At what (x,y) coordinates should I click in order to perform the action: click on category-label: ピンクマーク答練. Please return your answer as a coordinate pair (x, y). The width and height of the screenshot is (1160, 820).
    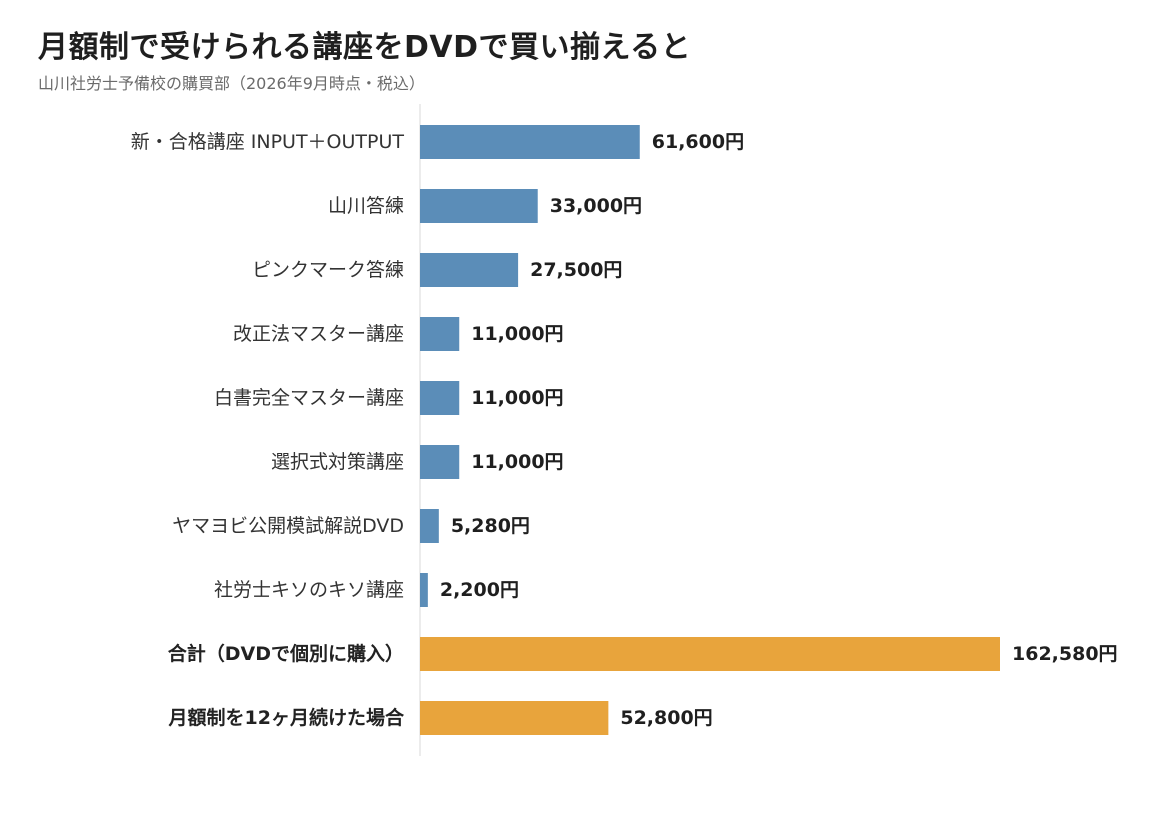
    Looking at the image, I should click on (328, 270).